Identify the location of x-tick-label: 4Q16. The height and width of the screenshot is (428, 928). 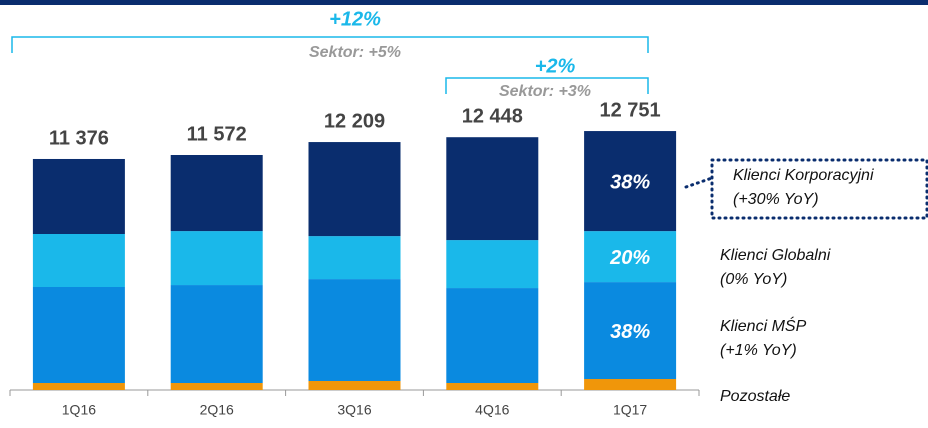
(492, 410).